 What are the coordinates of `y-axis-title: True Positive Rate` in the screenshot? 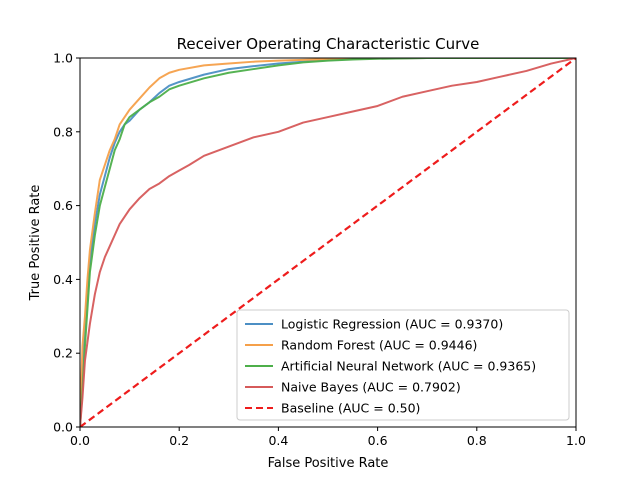 It's located at (35, 243).